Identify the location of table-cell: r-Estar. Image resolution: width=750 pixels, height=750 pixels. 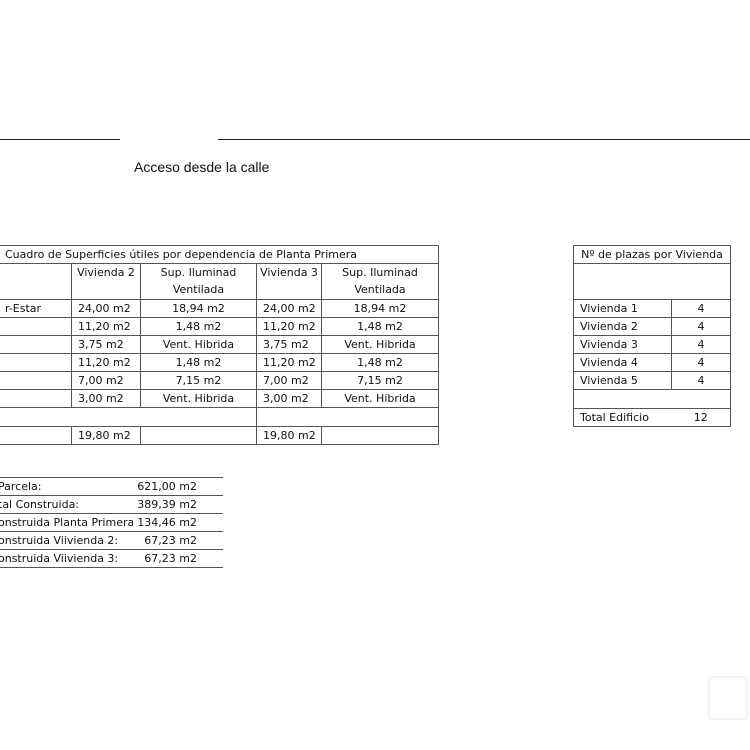
(36, 308).